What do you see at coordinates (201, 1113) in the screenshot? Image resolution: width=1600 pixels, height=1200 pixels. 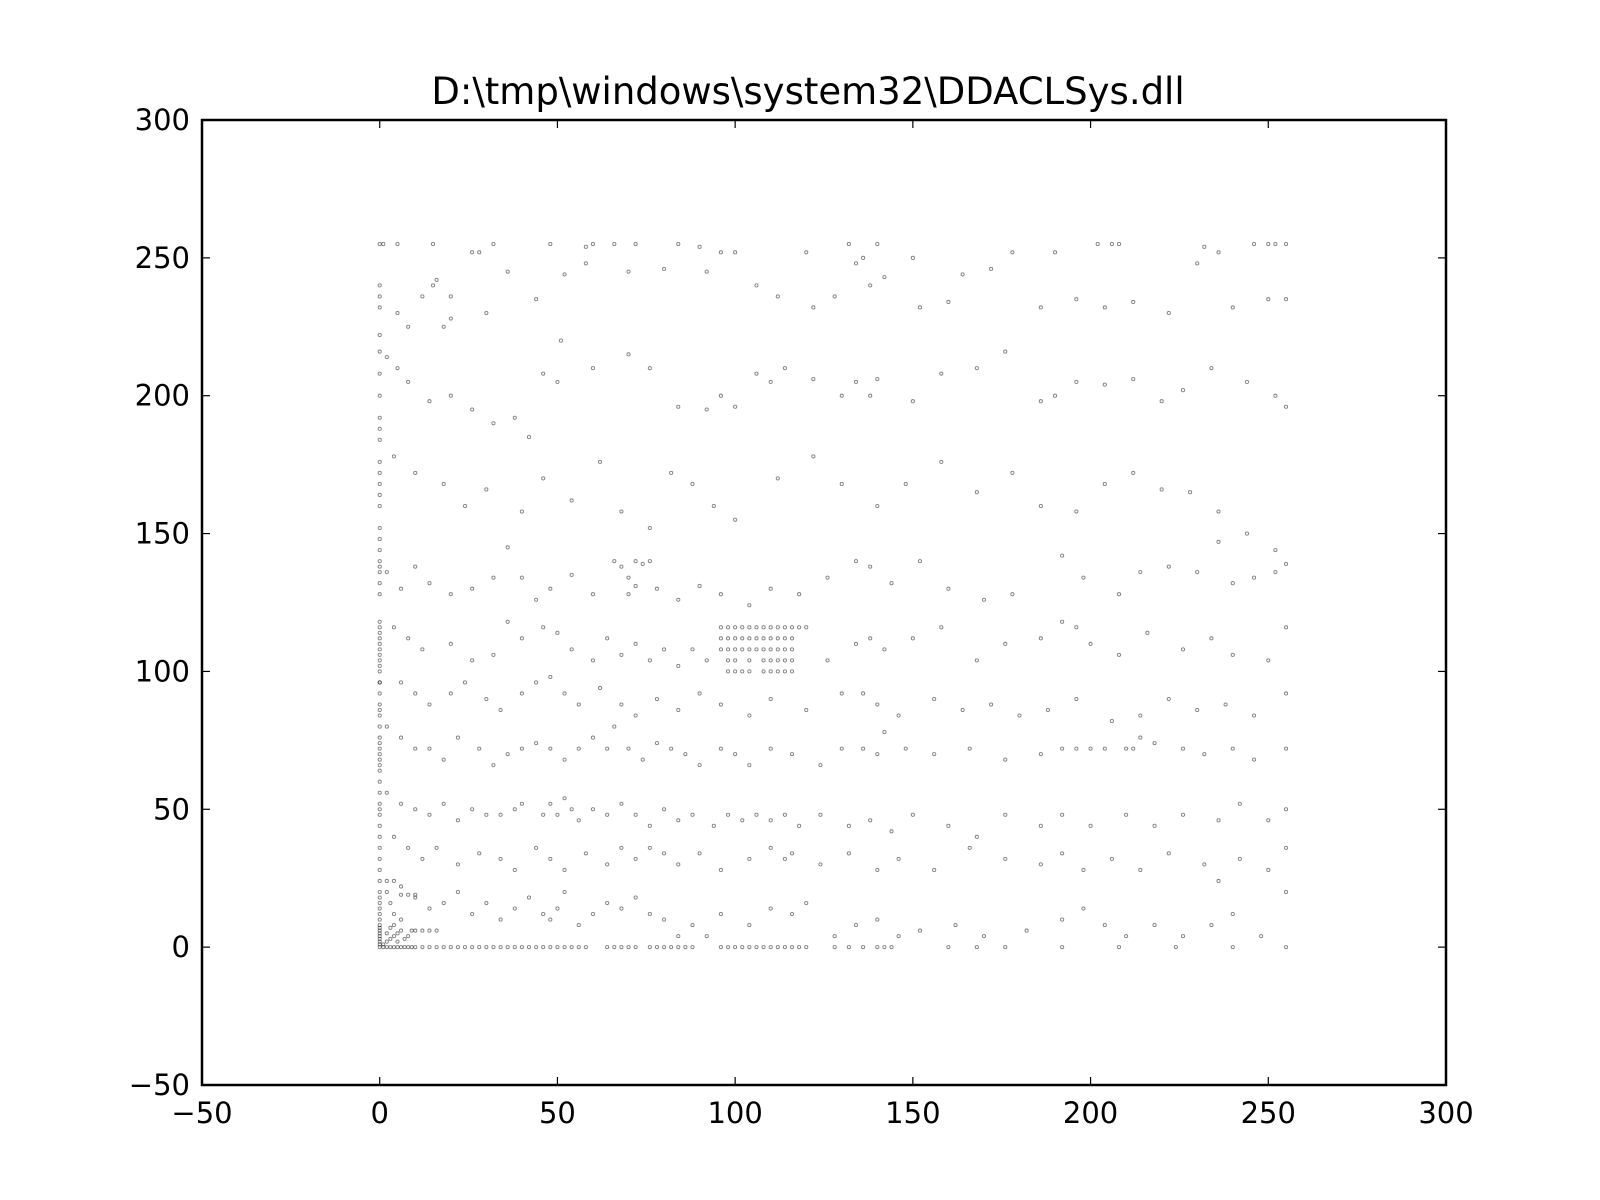 I see `x-tick-label: −50` at bounding box center [201, 1113].